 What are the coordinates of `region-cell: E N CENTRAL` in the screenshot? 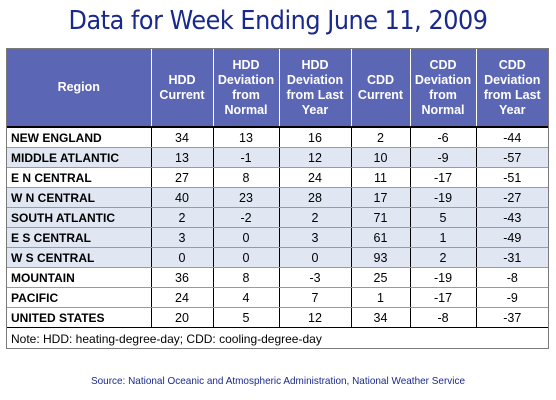 It's located at (79, 177).